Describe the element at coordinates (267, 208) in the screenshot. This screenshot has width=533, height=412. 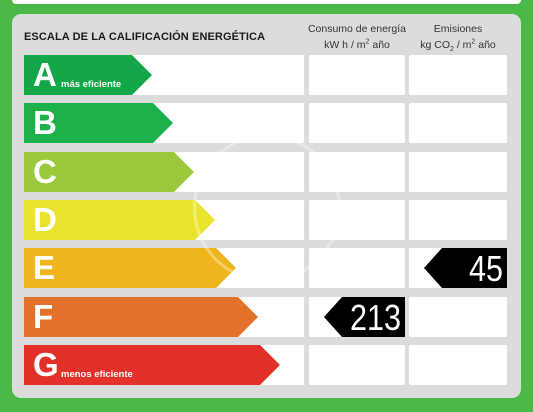
I see `watermark-logo` at that location.